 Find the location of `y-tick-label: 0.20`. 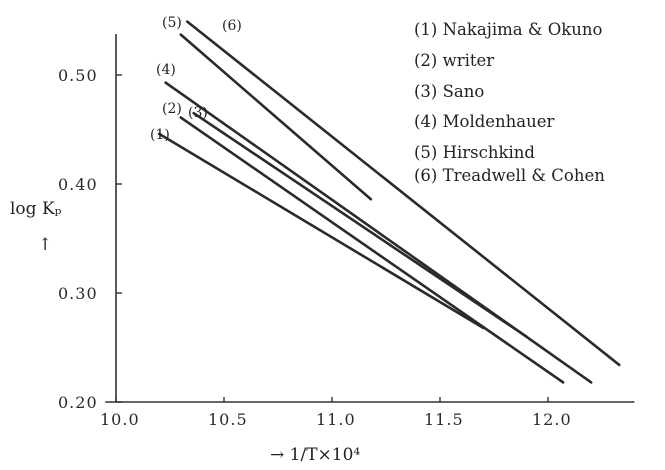

y-tick-label: 0.20 is located at coordinates (78, 402).